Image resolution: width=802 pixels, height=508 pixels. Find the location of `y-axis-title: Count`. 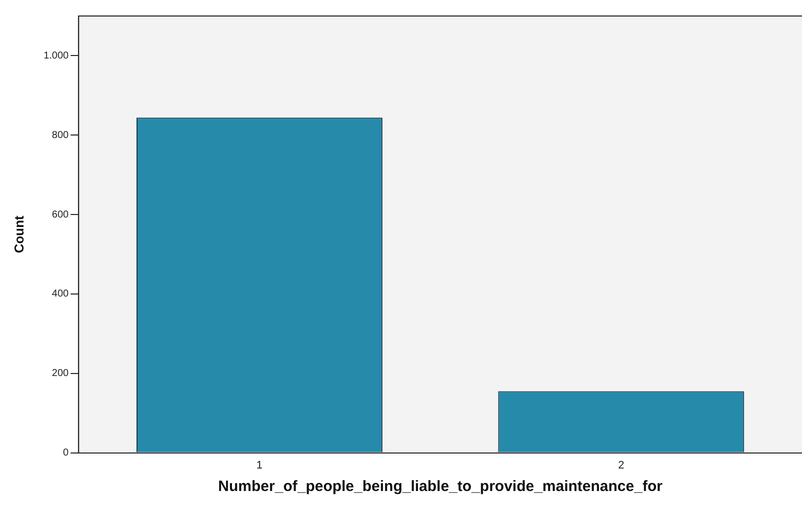

y-axis-title: Count is located at coordinates (18, 234).